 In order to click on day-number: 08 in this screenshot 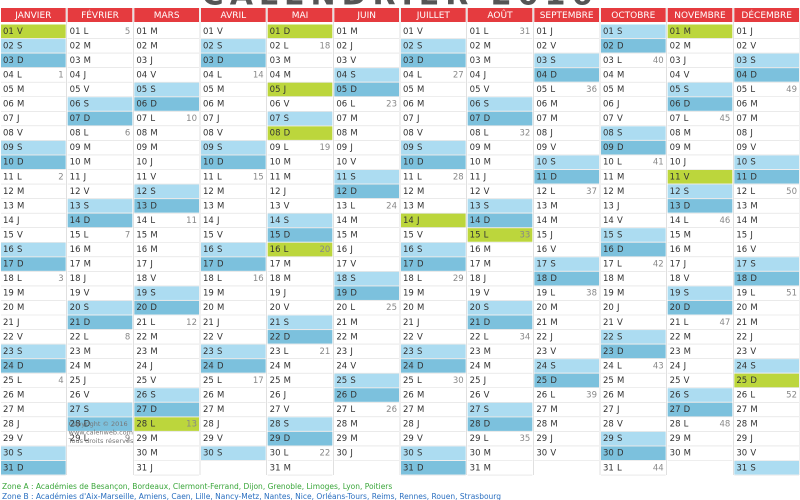, I will do `click(8, 134)`.